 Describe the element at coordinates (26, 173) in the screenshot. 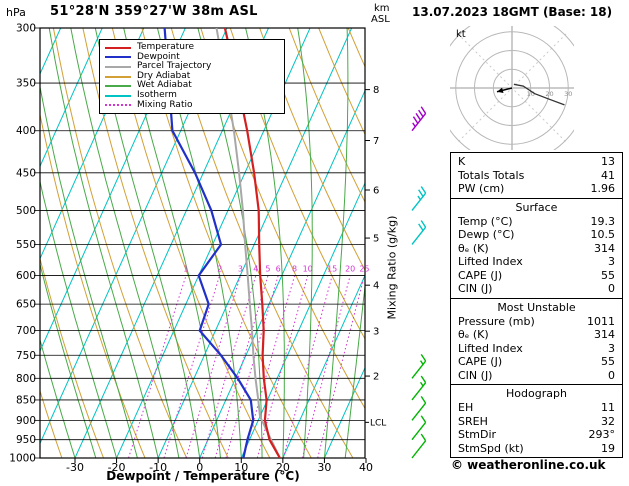

I see `pressure-tick-label: 450` at that location.